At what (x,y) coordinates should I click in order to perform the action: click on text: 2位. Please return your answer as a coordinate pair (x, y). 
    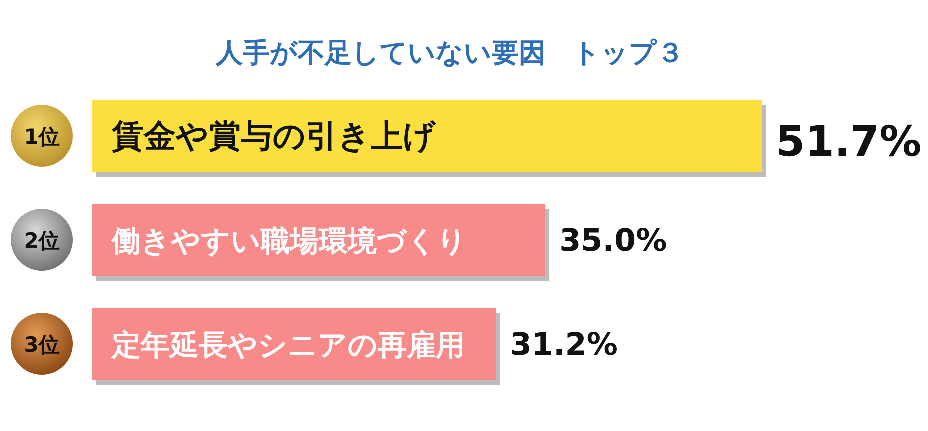
    Looking at the image, I should click on (42, 241).